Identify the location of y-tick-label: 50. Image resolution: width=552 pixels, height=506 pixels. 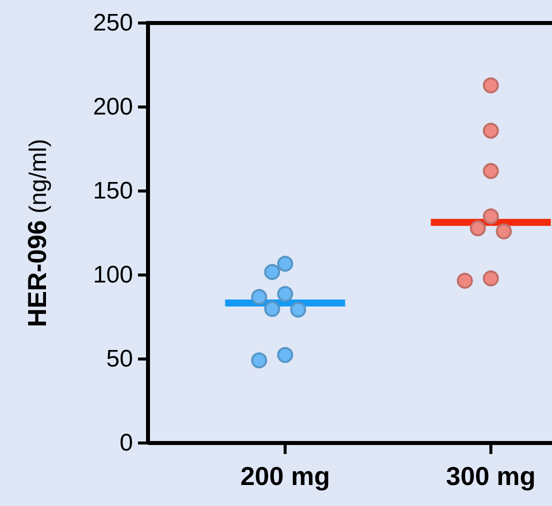
(119, 359).